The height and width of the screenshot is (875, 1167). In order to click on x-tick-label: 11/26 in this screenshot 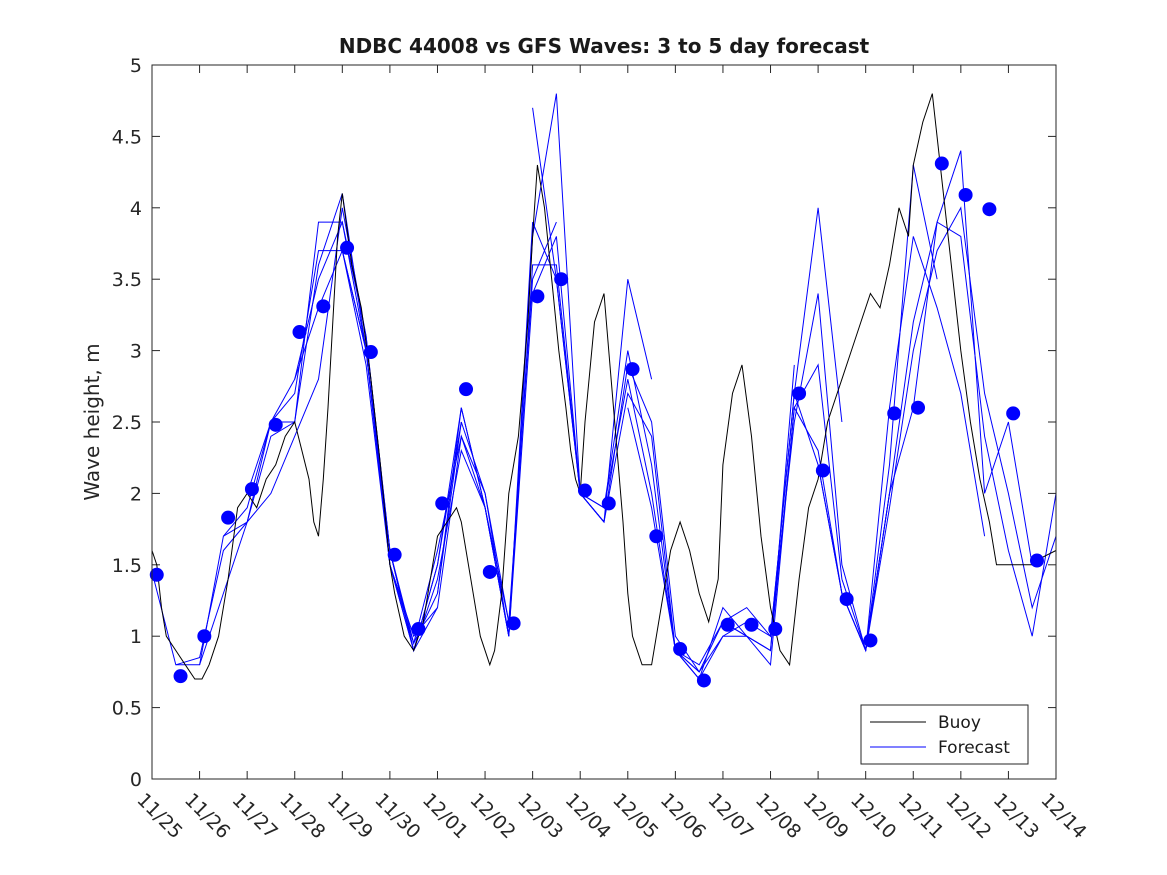, I will do `click(207, 816)`.